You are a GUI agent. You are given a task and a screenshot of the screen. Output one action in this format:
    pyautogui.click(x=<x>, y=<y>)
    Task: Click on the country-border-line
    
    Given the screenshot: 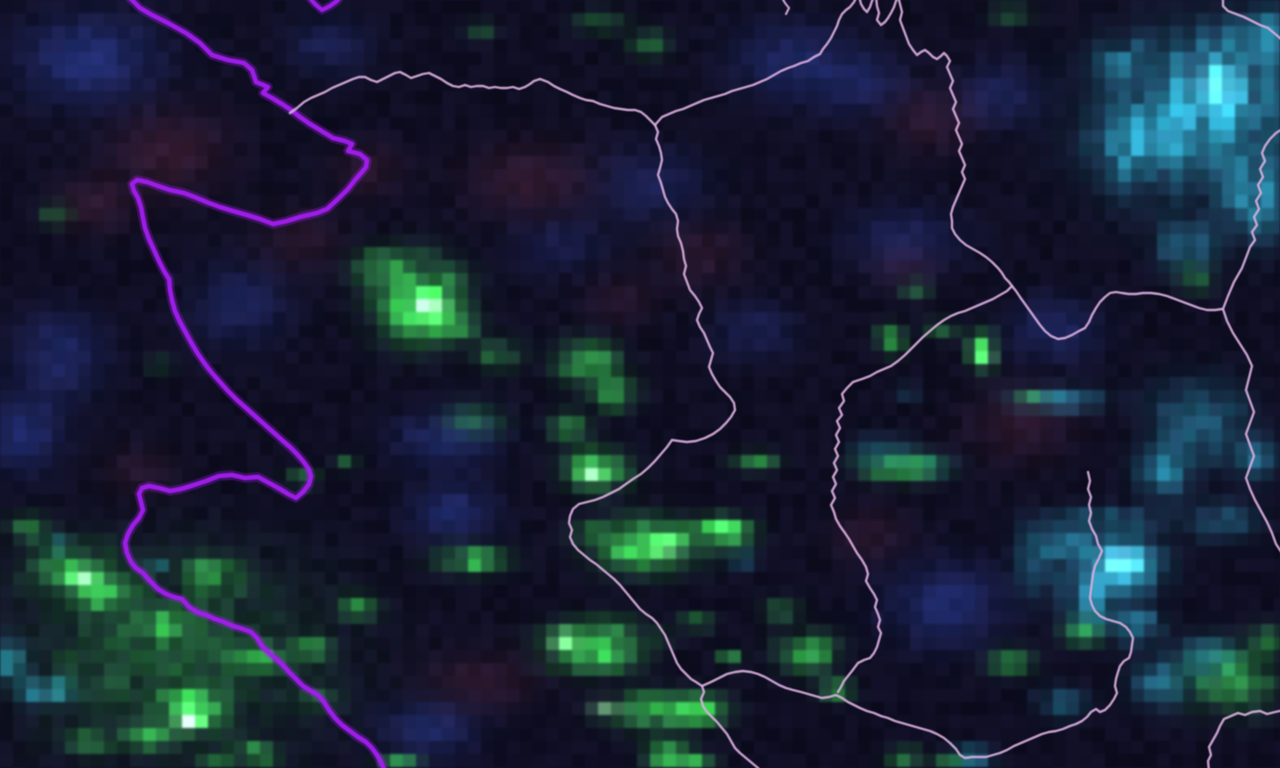 What is the action you would take?
    pyautogui.click(x=324, y=6)
    